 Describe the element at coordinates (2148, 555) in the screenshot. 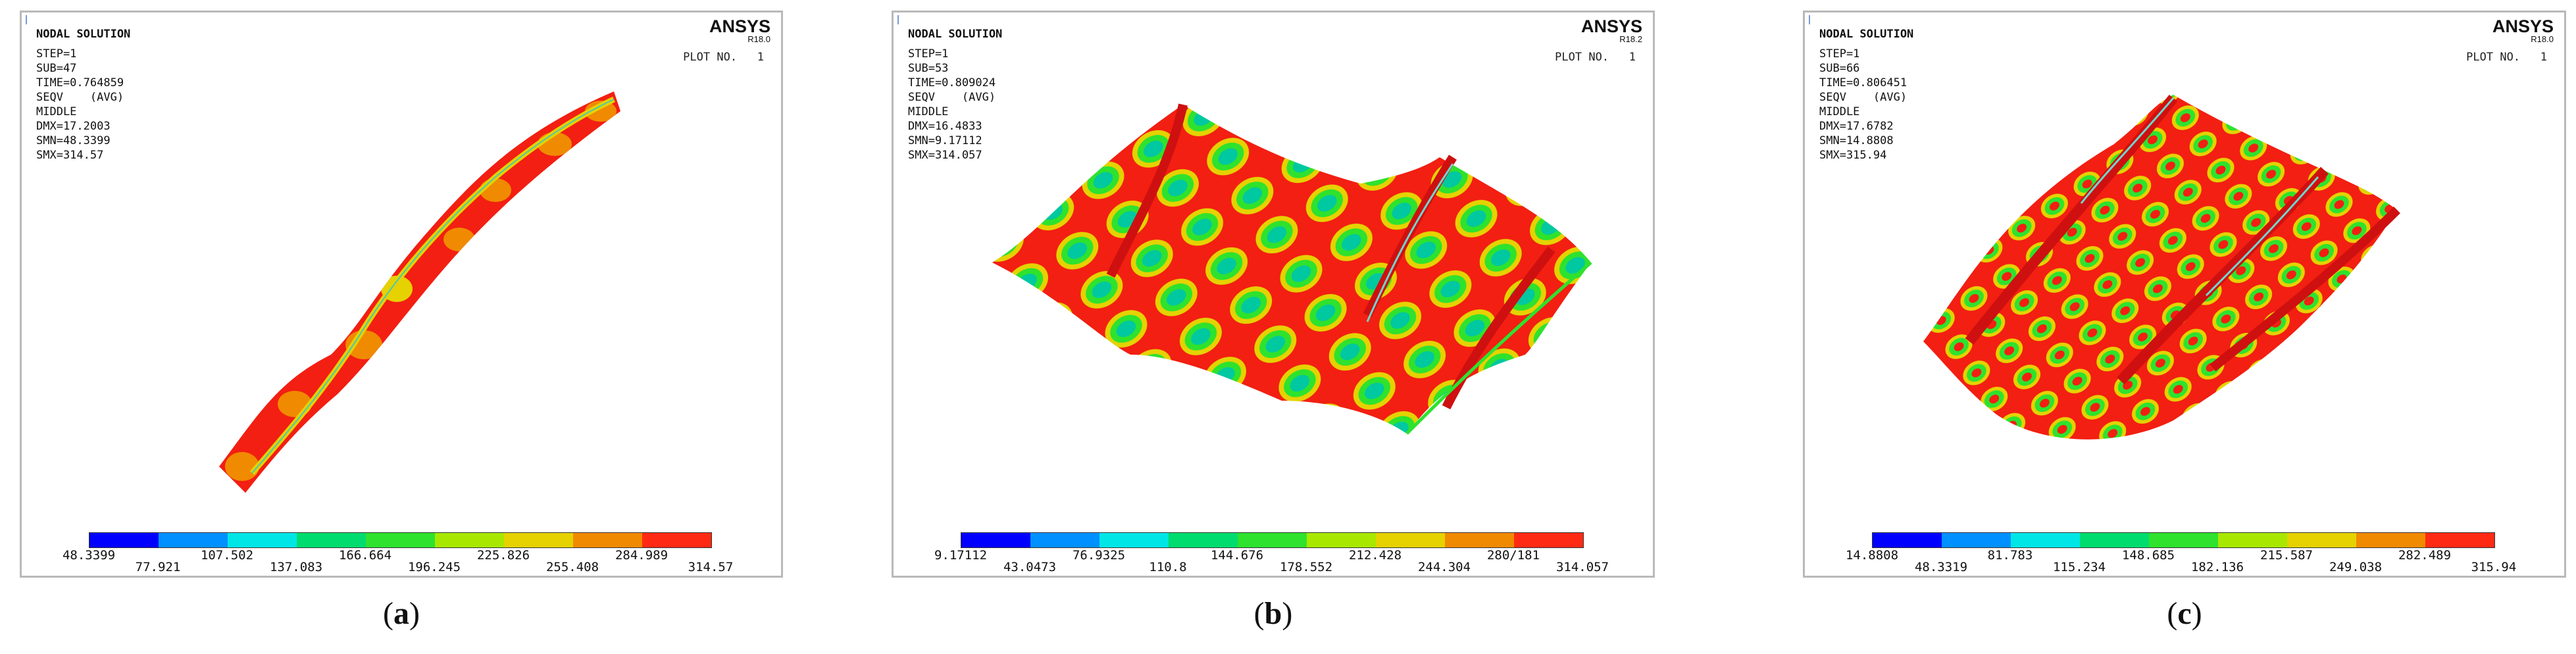

I see `legend-label: 148.685` at that location.